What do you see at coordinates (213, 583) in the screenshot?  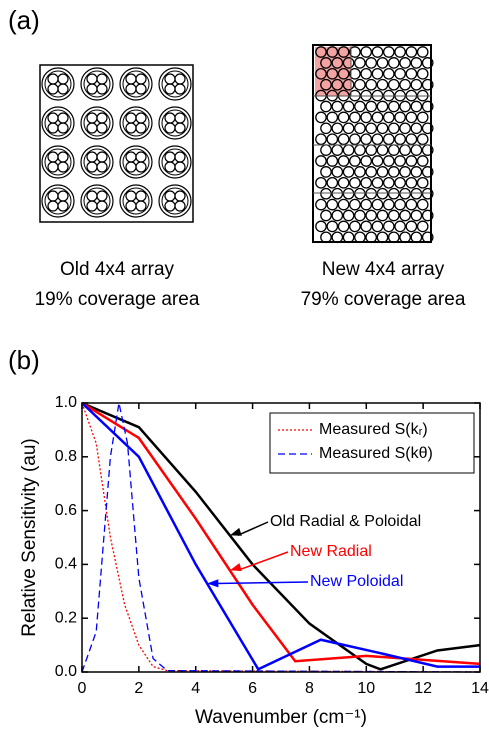 I see `arrow-head` at bounding box center [213, 583].